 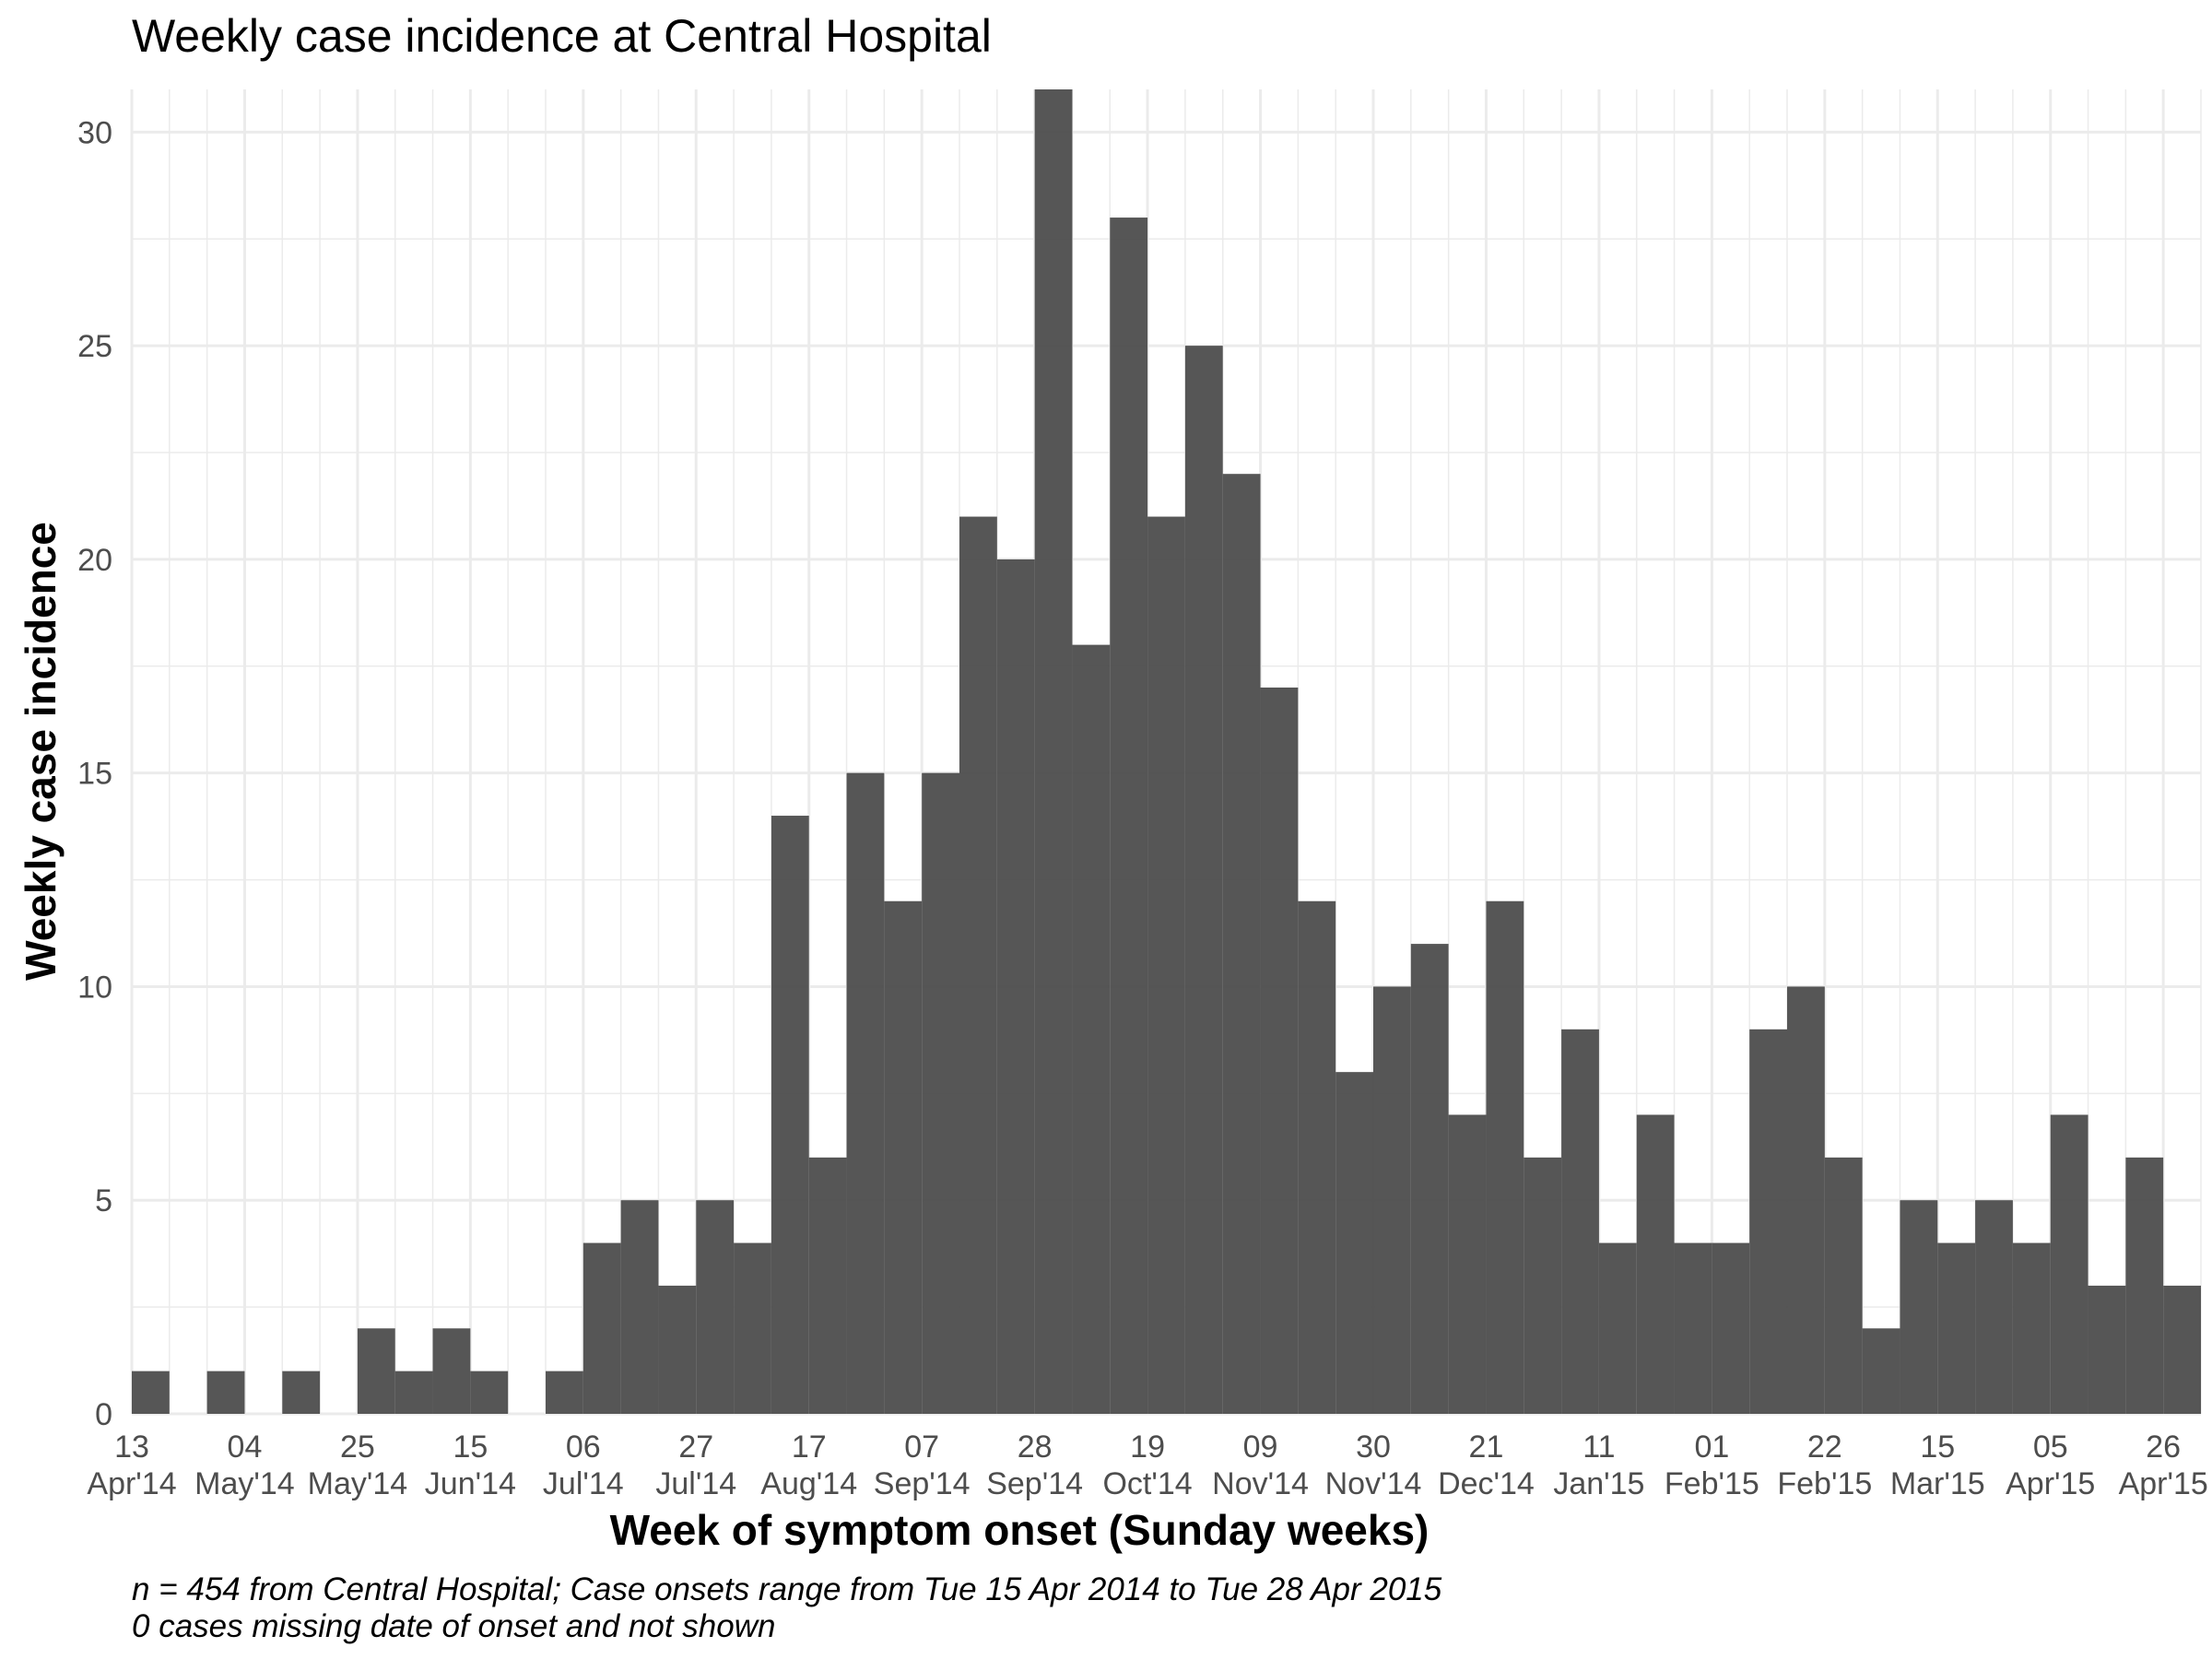 What do you see at coordinates (131, 1465) in the screenshot?
I see `x-tick-label: 13 Apr'14` at bounding box center [131, 1465].